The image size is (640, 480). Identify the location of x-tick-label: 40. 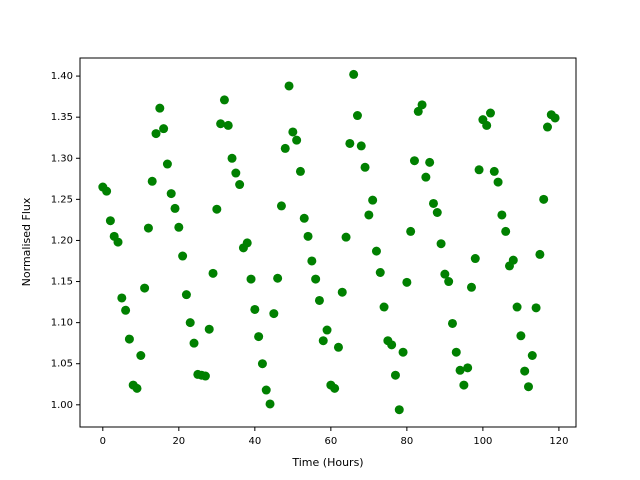
(254, 441).